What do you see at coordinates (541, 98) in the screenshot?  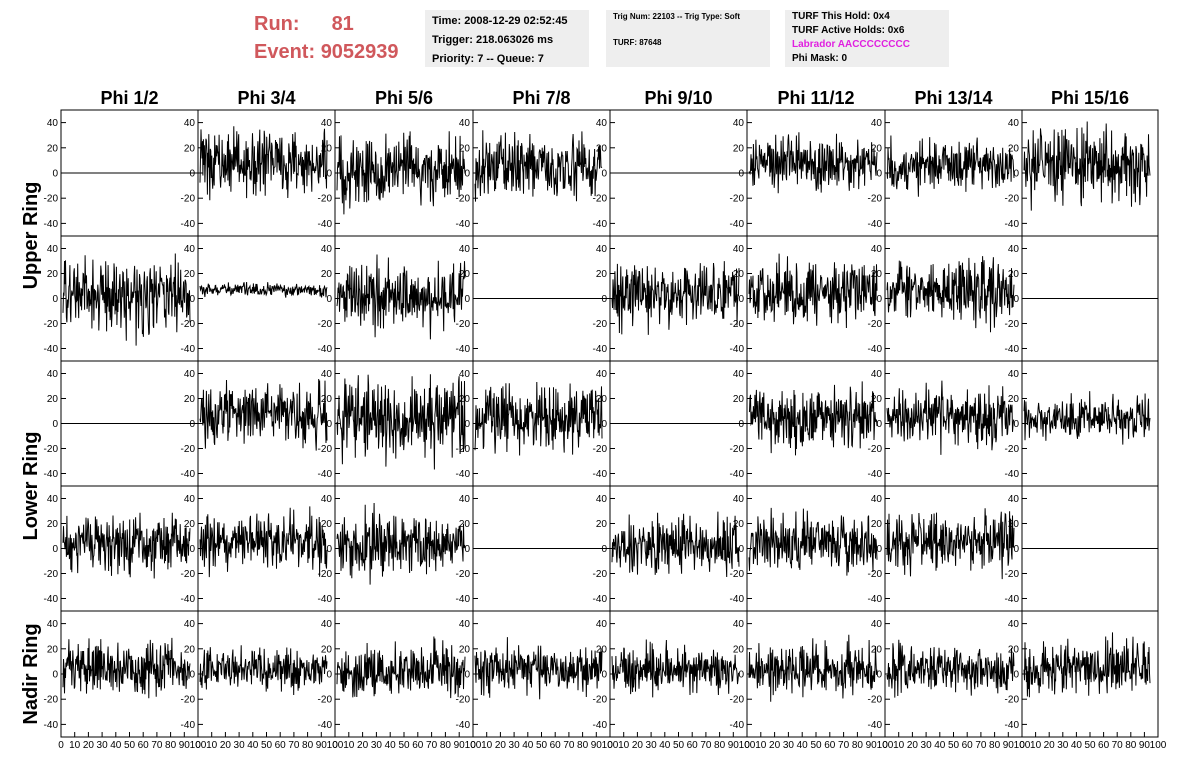 I see `column-header: Phi 7/8` at bounding box center [541, 98].